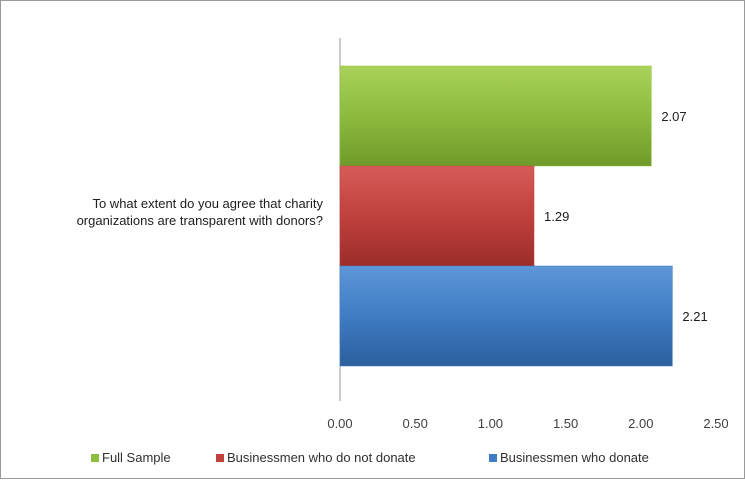 The height and width of the screenshot is (480, 745). What do you see at coordinates (136, 457) in the screenshot?
I see `legend-label-1: Full Sample` at bounding box center [136, 457].